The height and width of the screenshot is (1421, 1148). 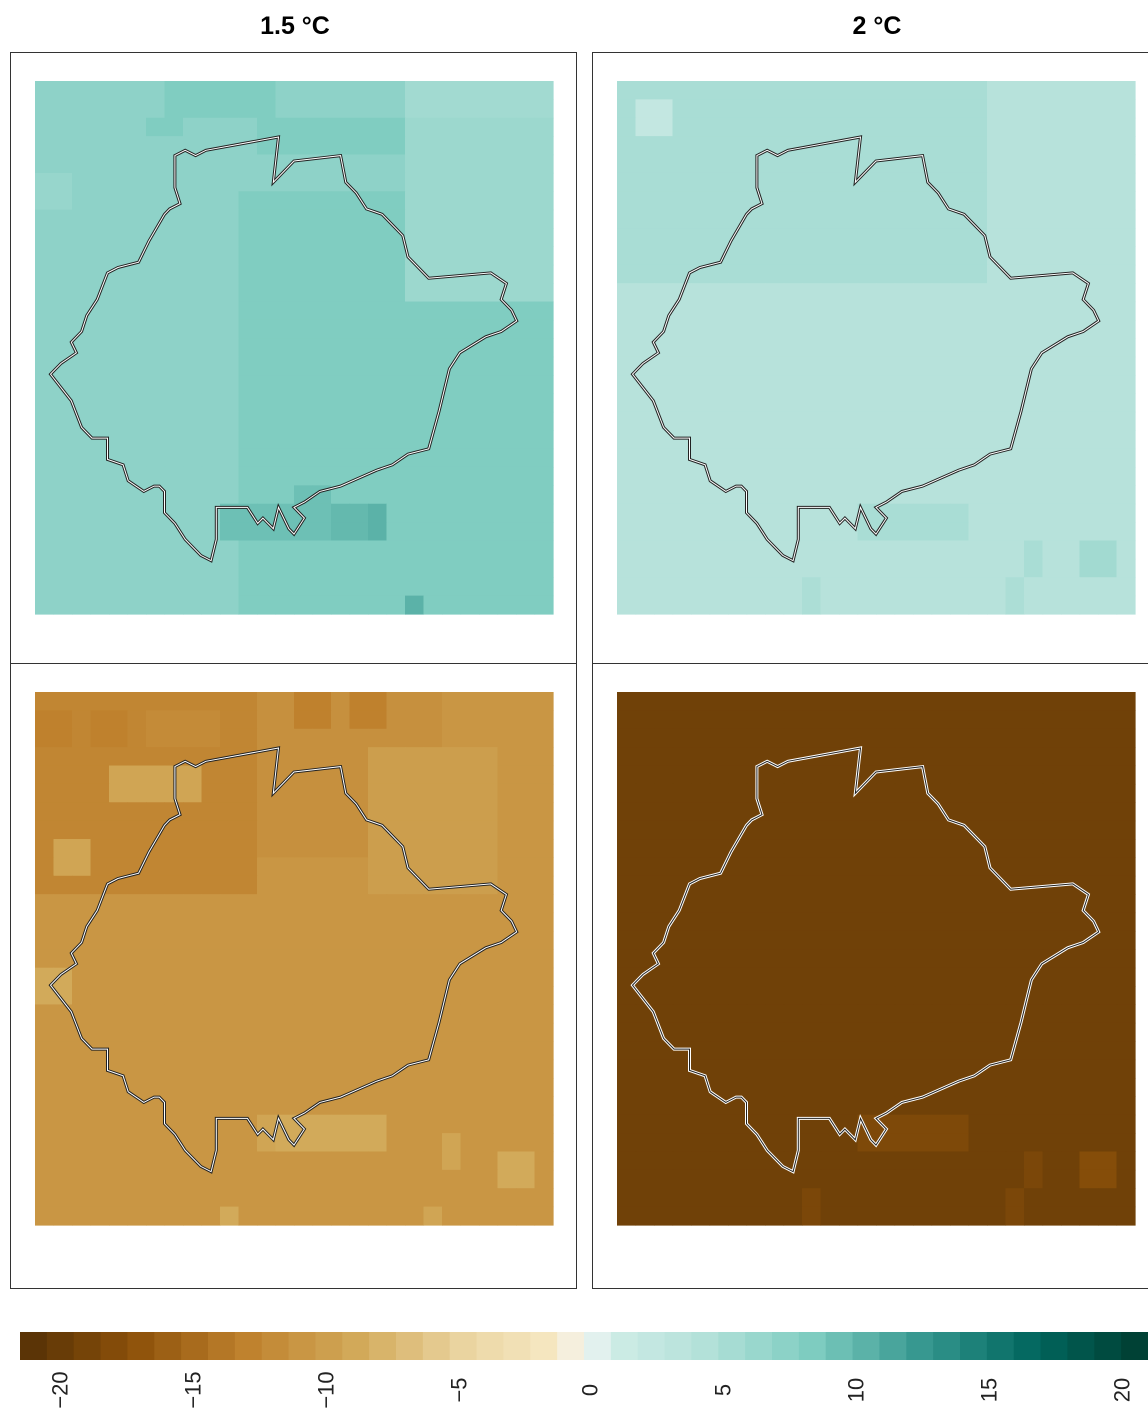 What do you see at coordinates (584, 1370) in the screenshot?
I see `colorbar: −20 −15 −10 −5 0 5 10 15 20` at bounding box center [584, 1370].